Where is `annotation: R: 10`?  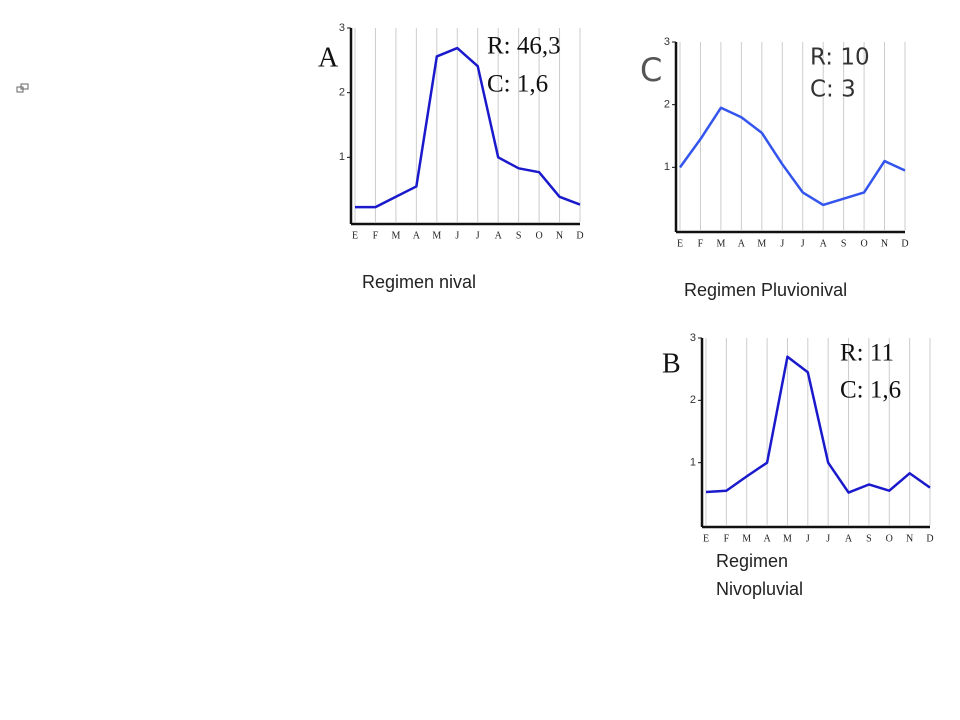 annotation: R: 10 is located at coordinates (840, 58).